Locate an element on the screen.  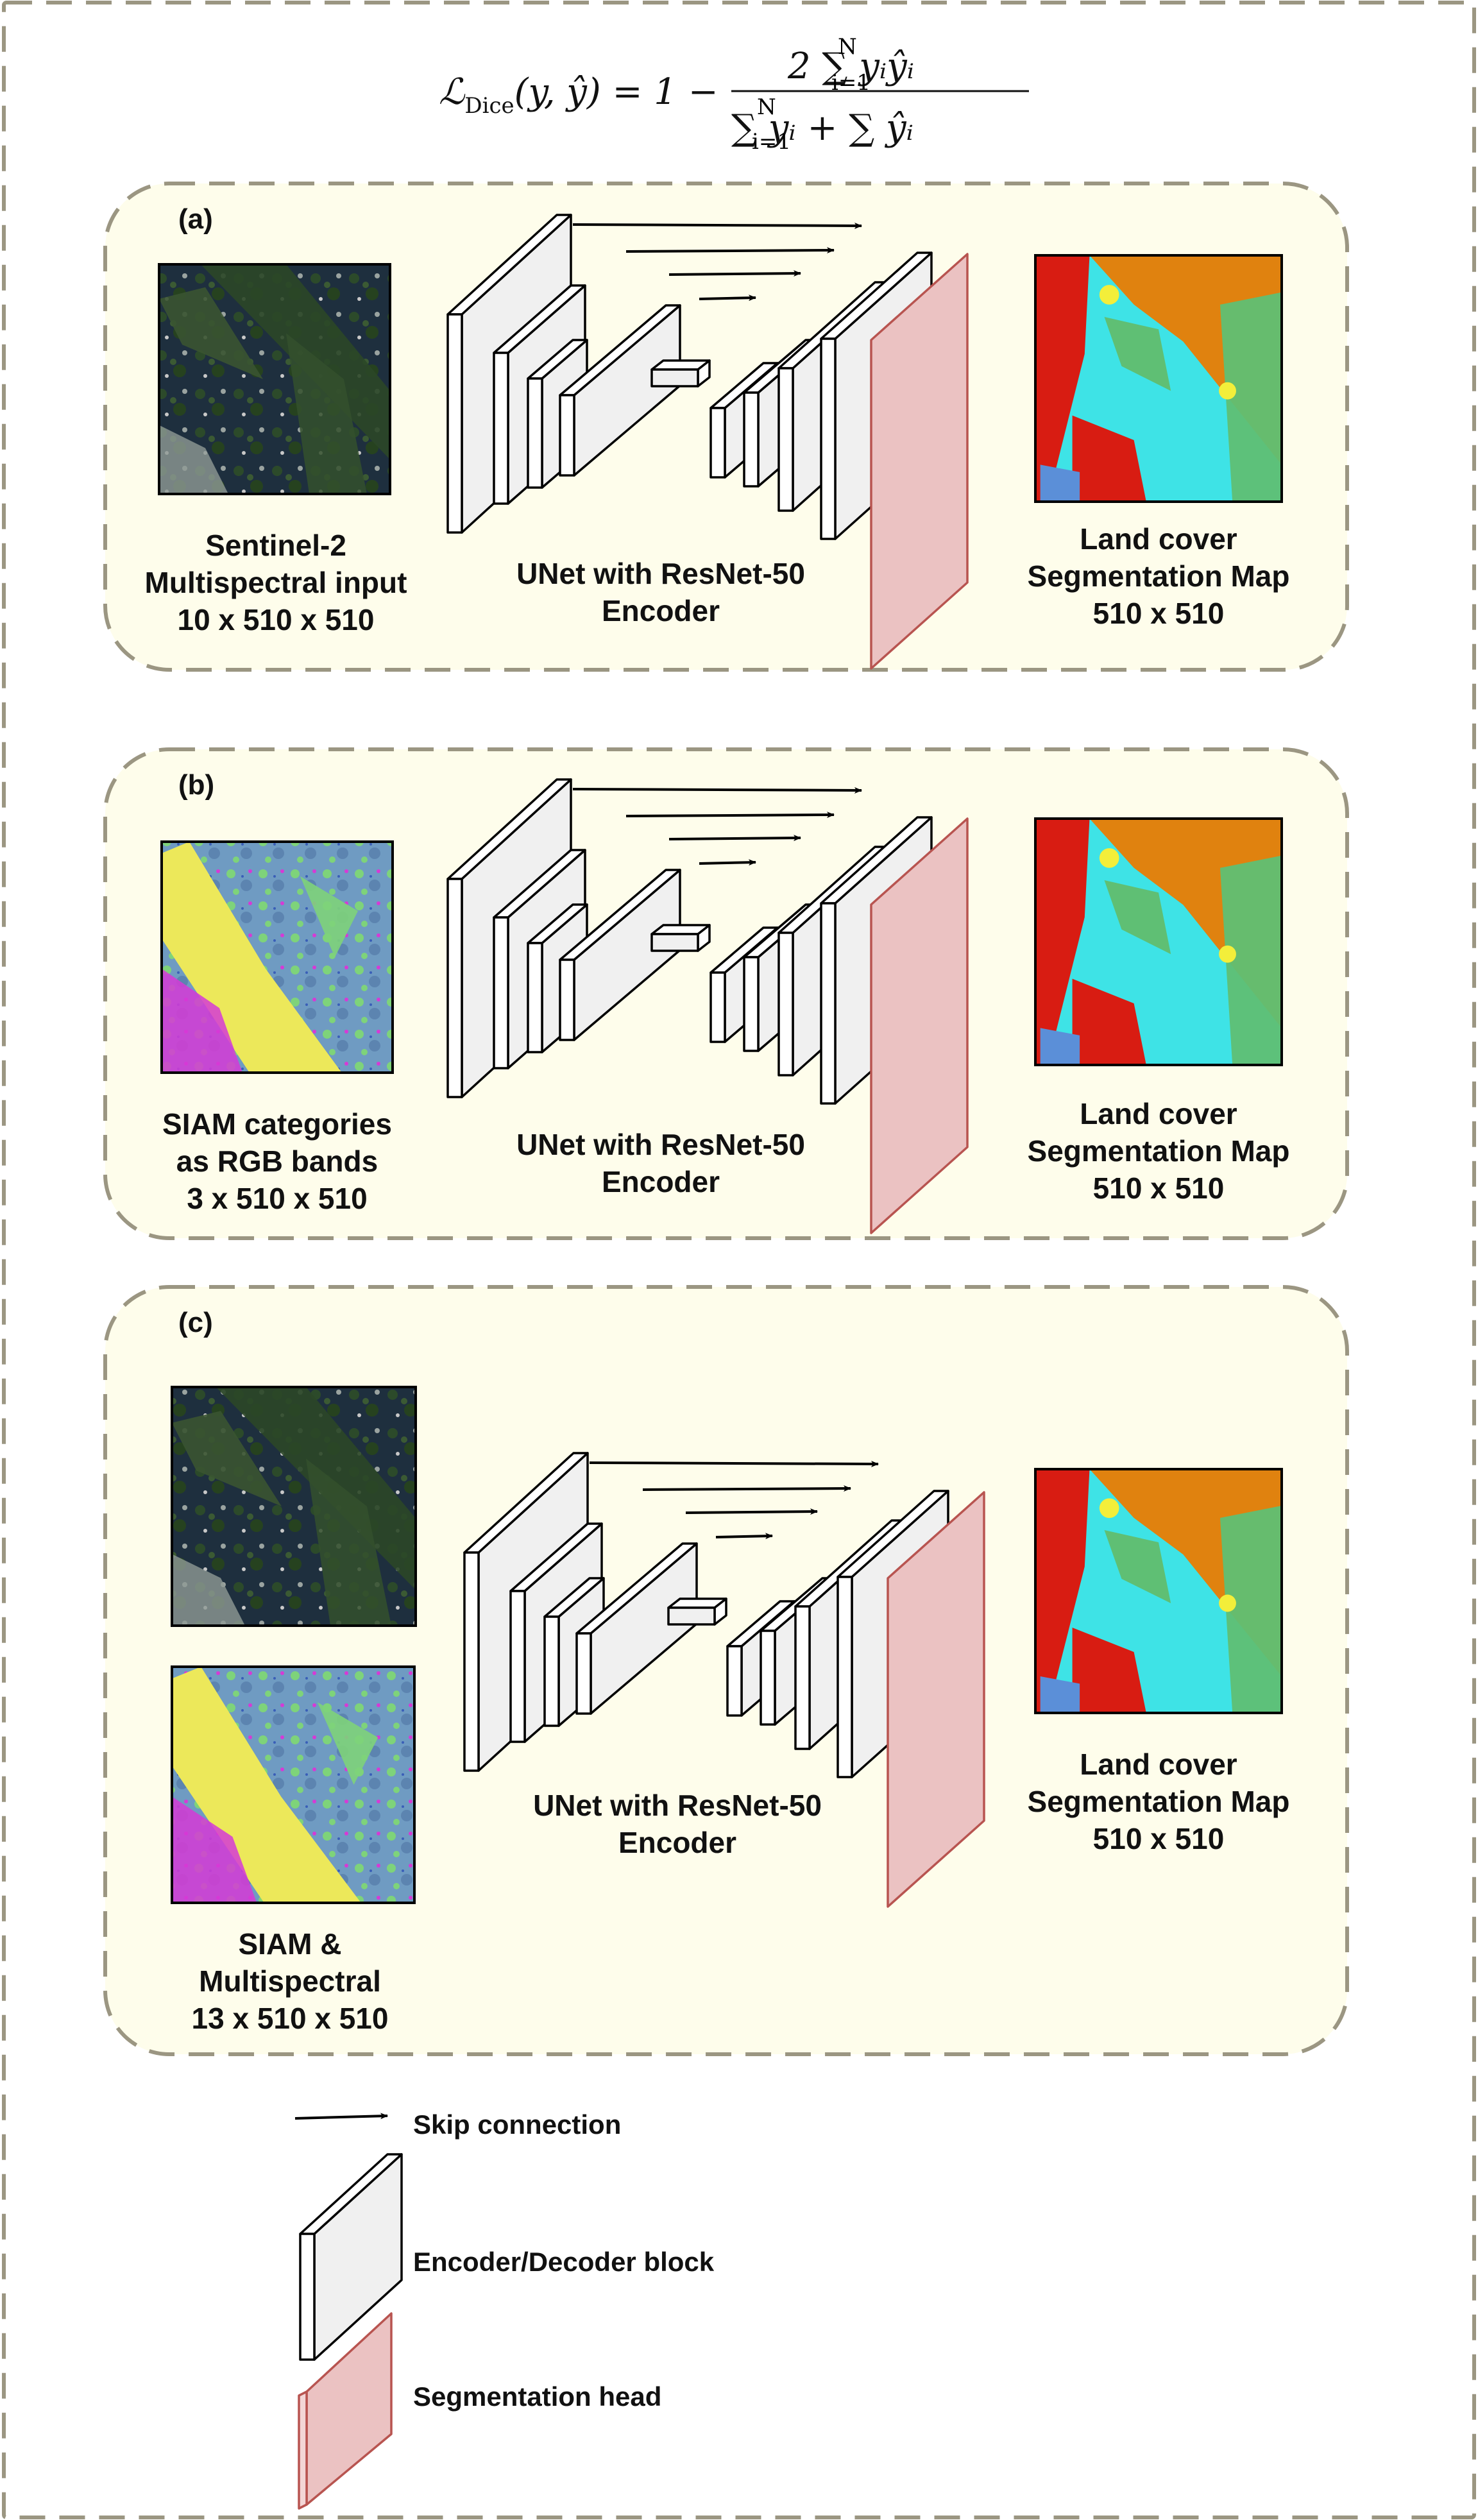
legend-head-icon-side is located at coordinates (303, 2450).